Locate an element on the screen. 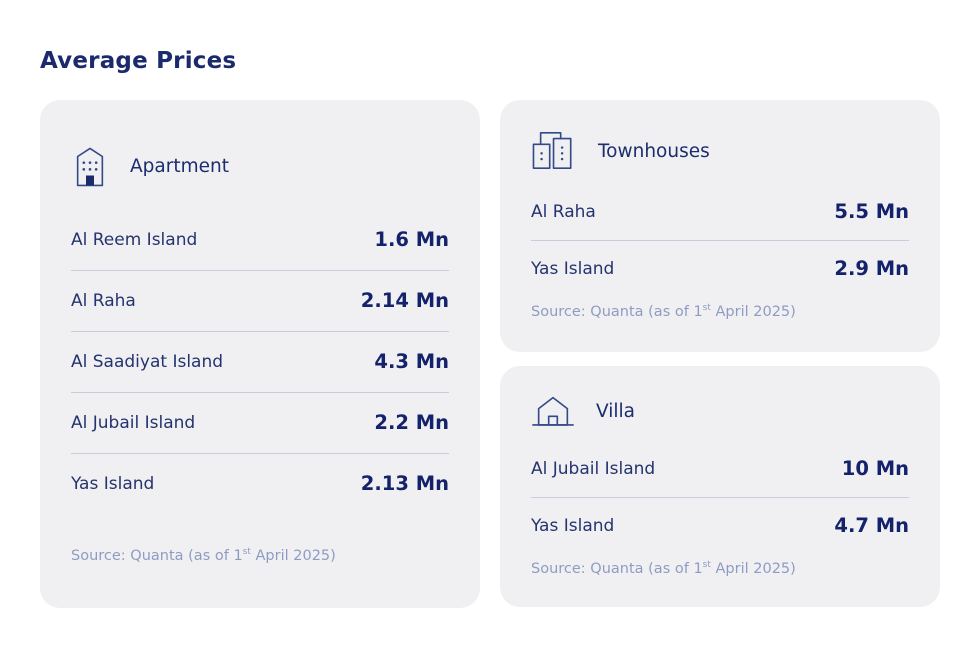 This screenshot has width=980, height=653. table-row: Al Raha 2.14 Mn is located at coordinates (260, 301).